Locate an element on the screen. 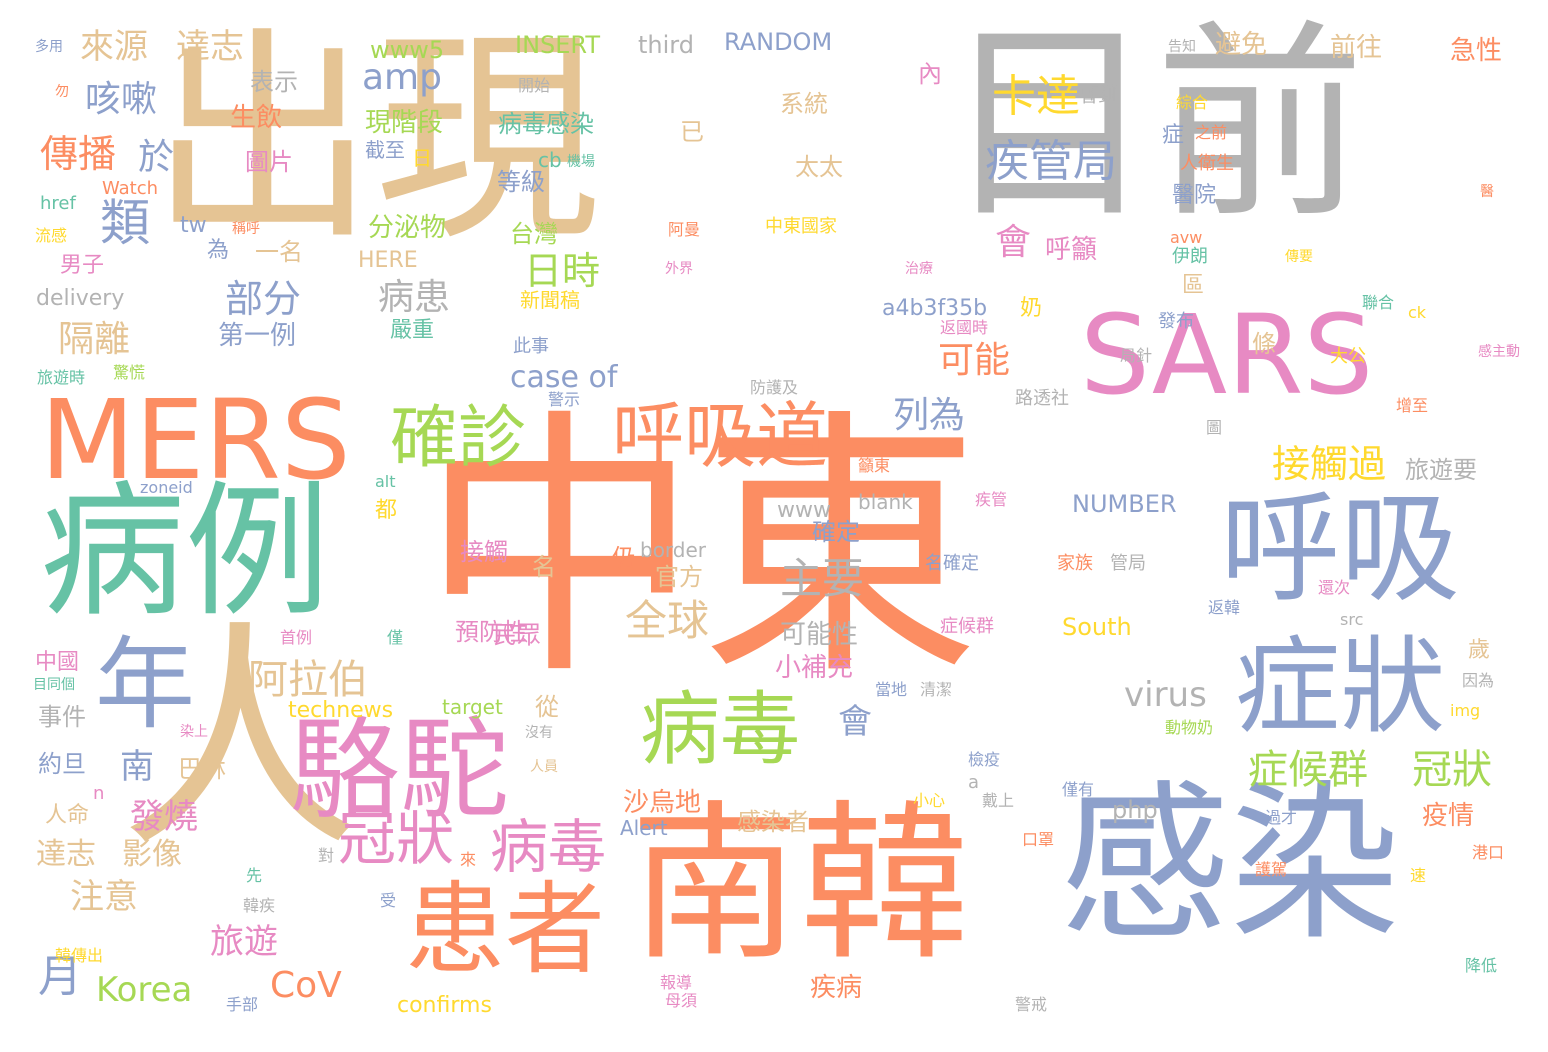 The image size is (1548, 1052). cloud-word: 旅遊要 is located at coordinates (1441, 470).